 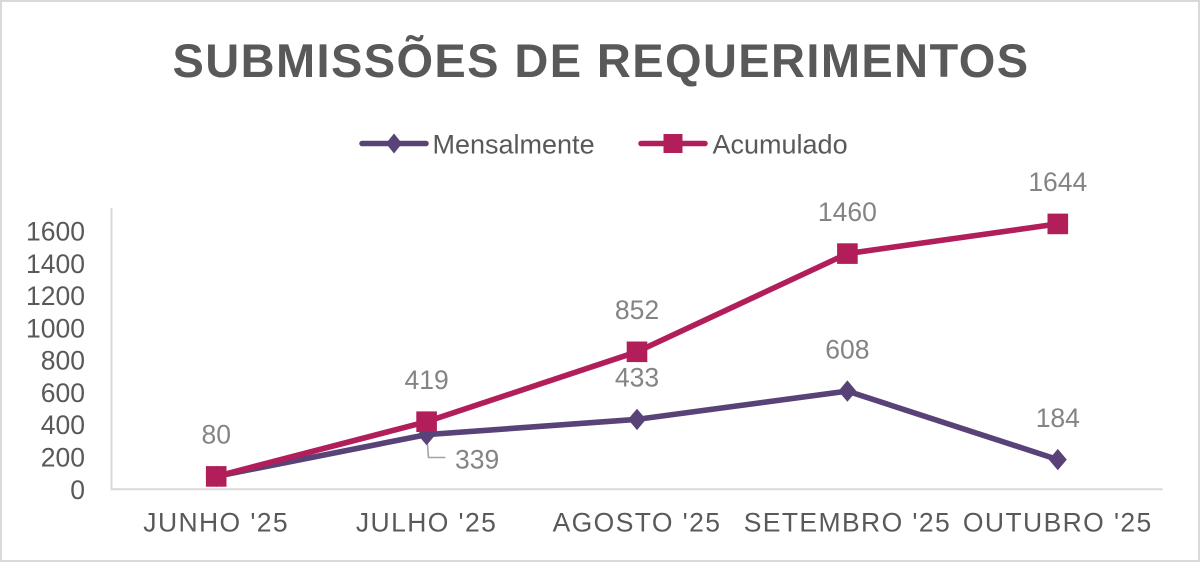 I want to click on svg-text: JULHO '25, so click(x=426, y=523).